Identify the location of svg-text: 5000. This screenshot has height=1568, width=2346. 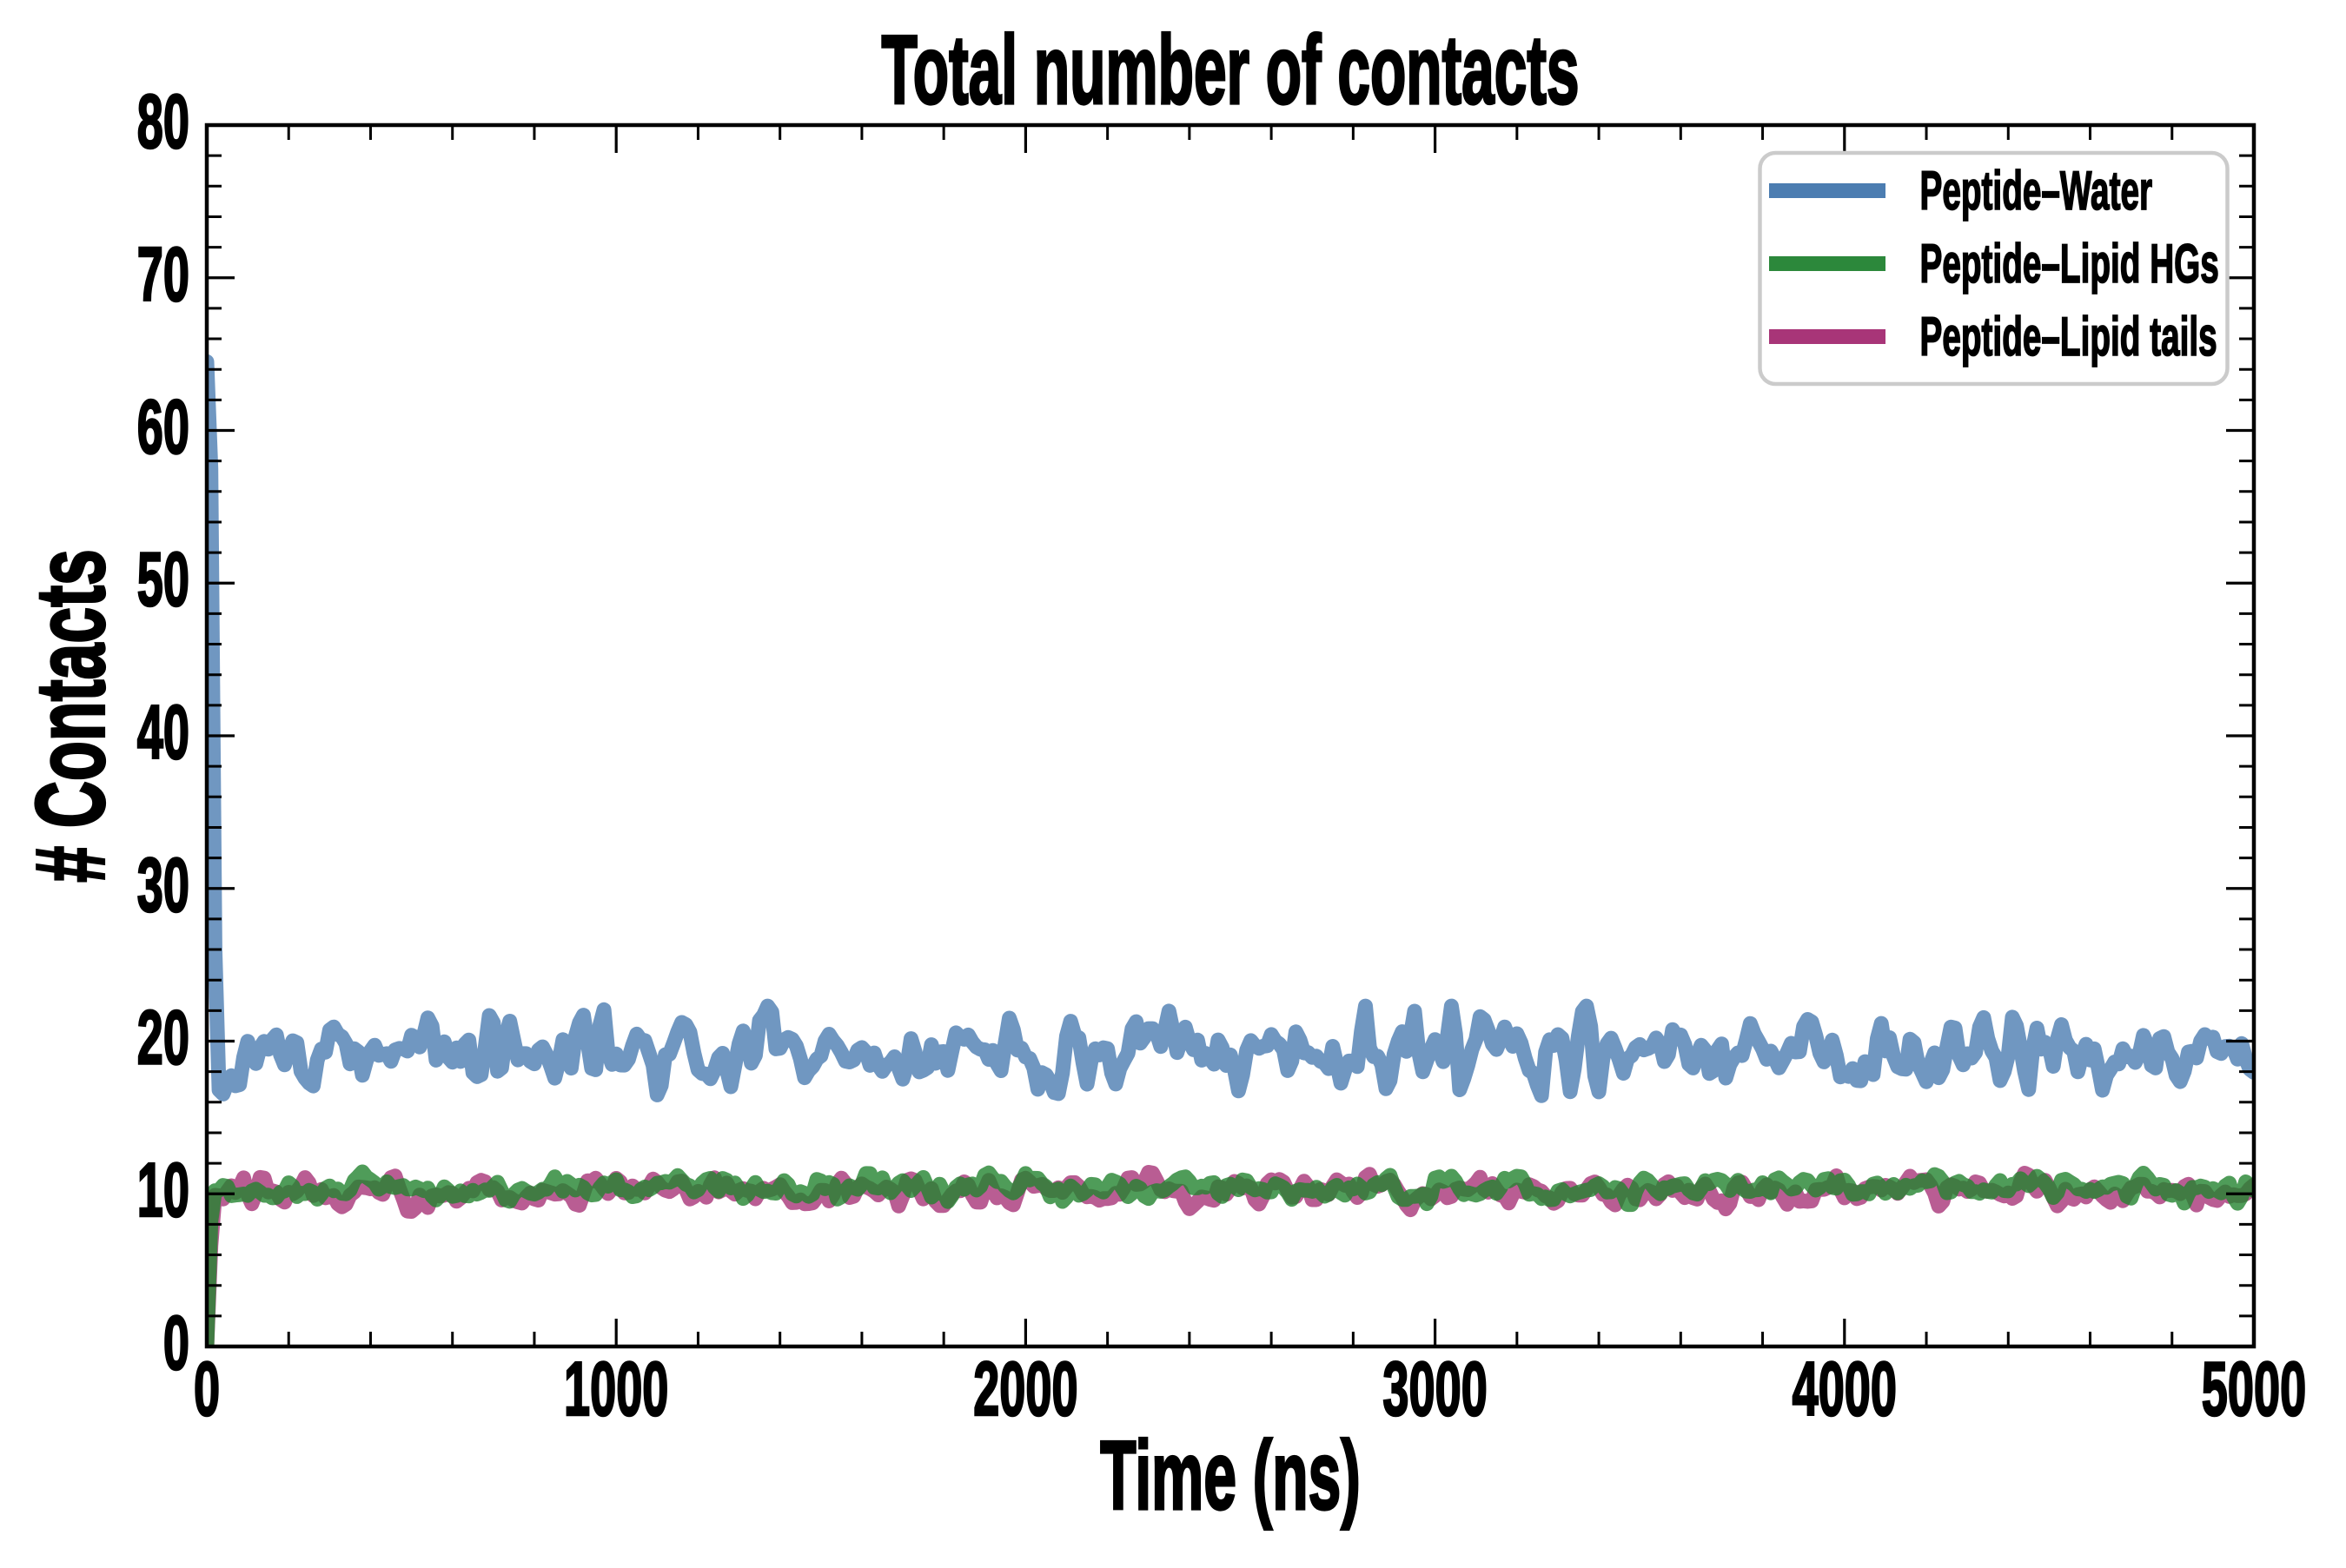
(2254, 1389).